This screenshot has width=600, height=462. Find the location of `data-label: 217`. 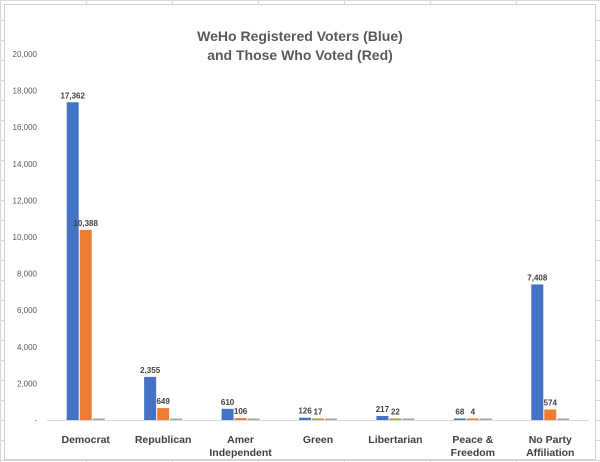

data-label: 217 is located at coordinates (383, 409).